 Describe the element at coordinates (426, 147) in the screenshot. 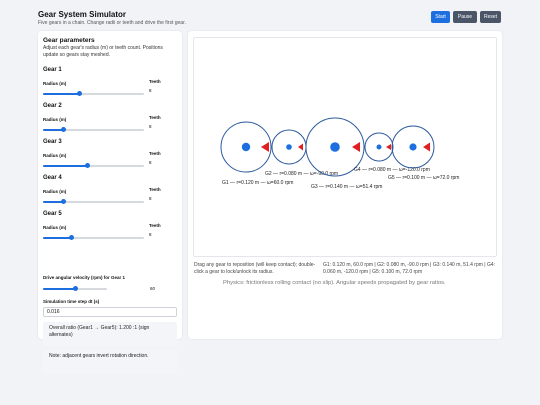

I see `gear-5-marker` at that location.